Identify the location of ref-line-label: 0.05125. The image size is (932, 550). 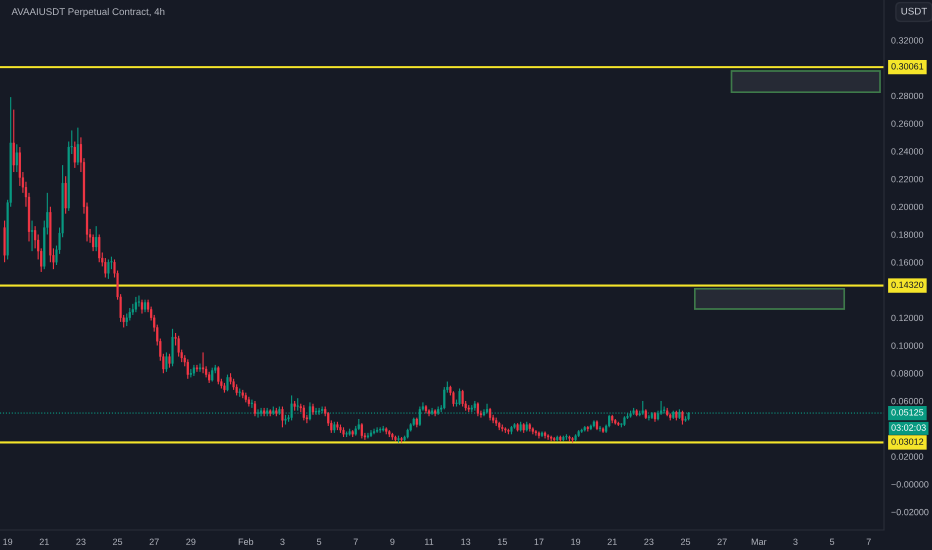
(907, 412).